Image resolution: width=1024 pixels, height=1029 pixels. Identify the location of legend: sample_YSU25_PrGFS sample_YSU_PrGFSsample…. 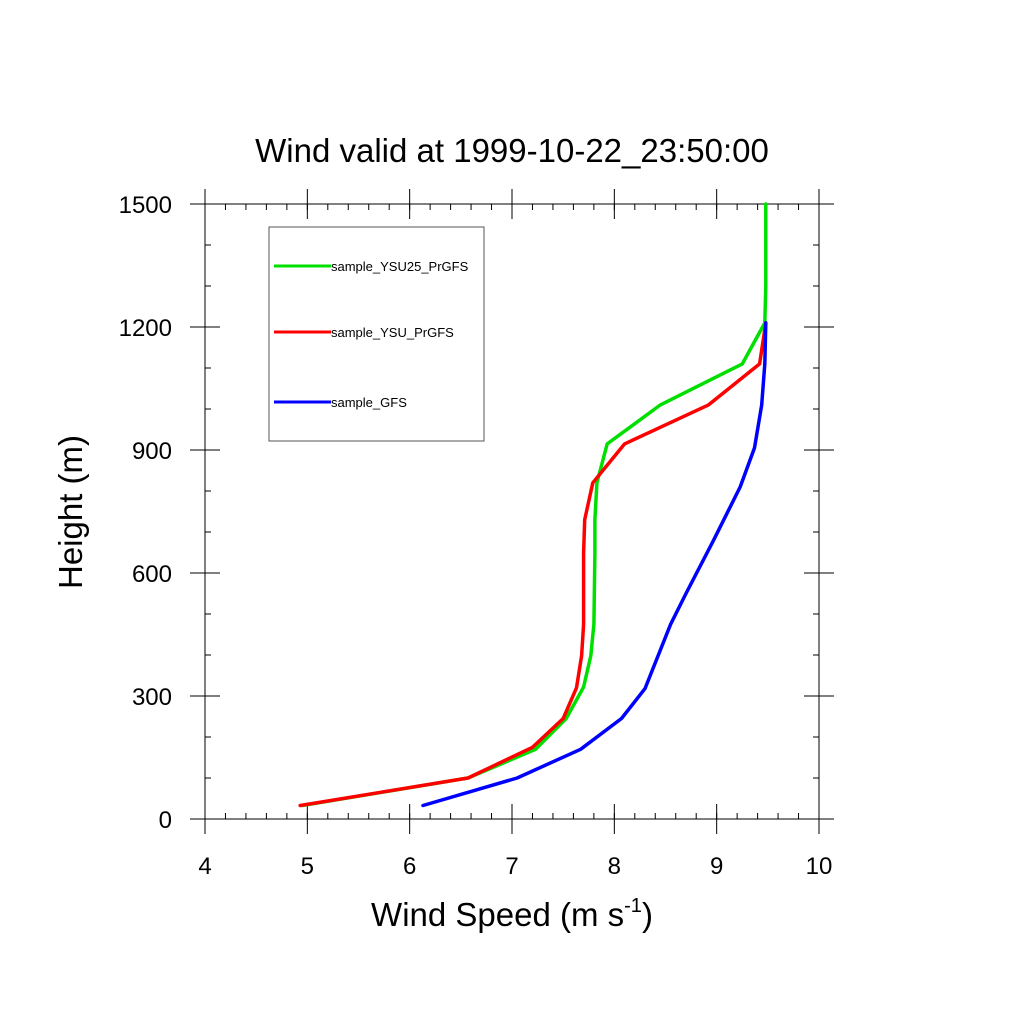
(376, 334).